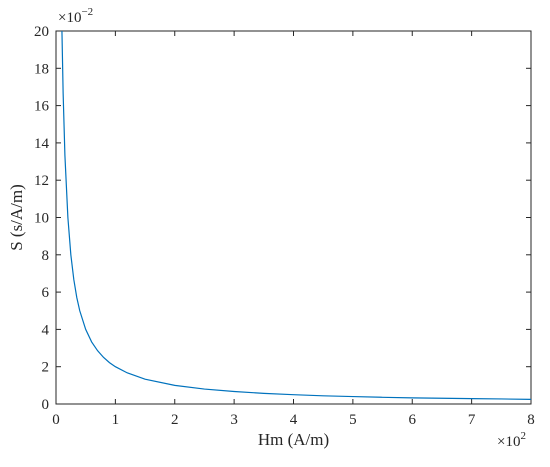  What do you see at coordinates (472, 420) in the screenshot?
I see `x-tick-label-7: 7` at bounding box center [472, 420].